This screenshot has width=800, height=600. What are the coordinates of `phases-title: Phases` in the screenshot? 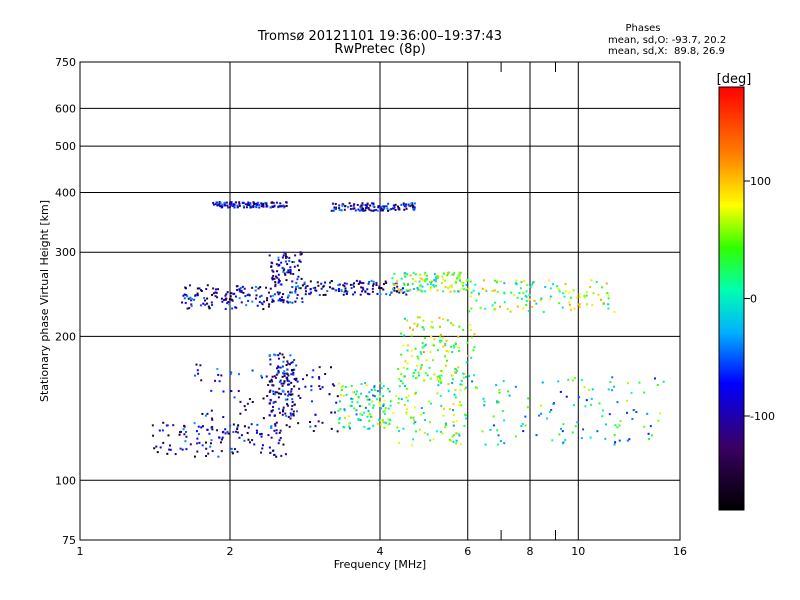 It's located at (642, 28).